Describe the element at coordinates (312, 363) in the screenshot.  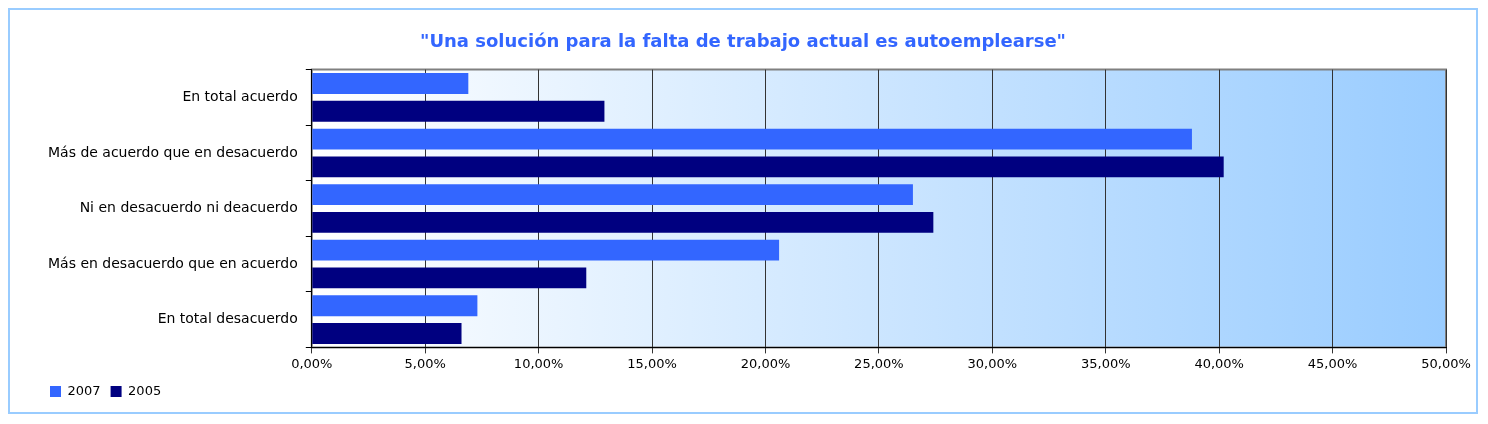
I see `x-tick-label: 0,00%` at that location.